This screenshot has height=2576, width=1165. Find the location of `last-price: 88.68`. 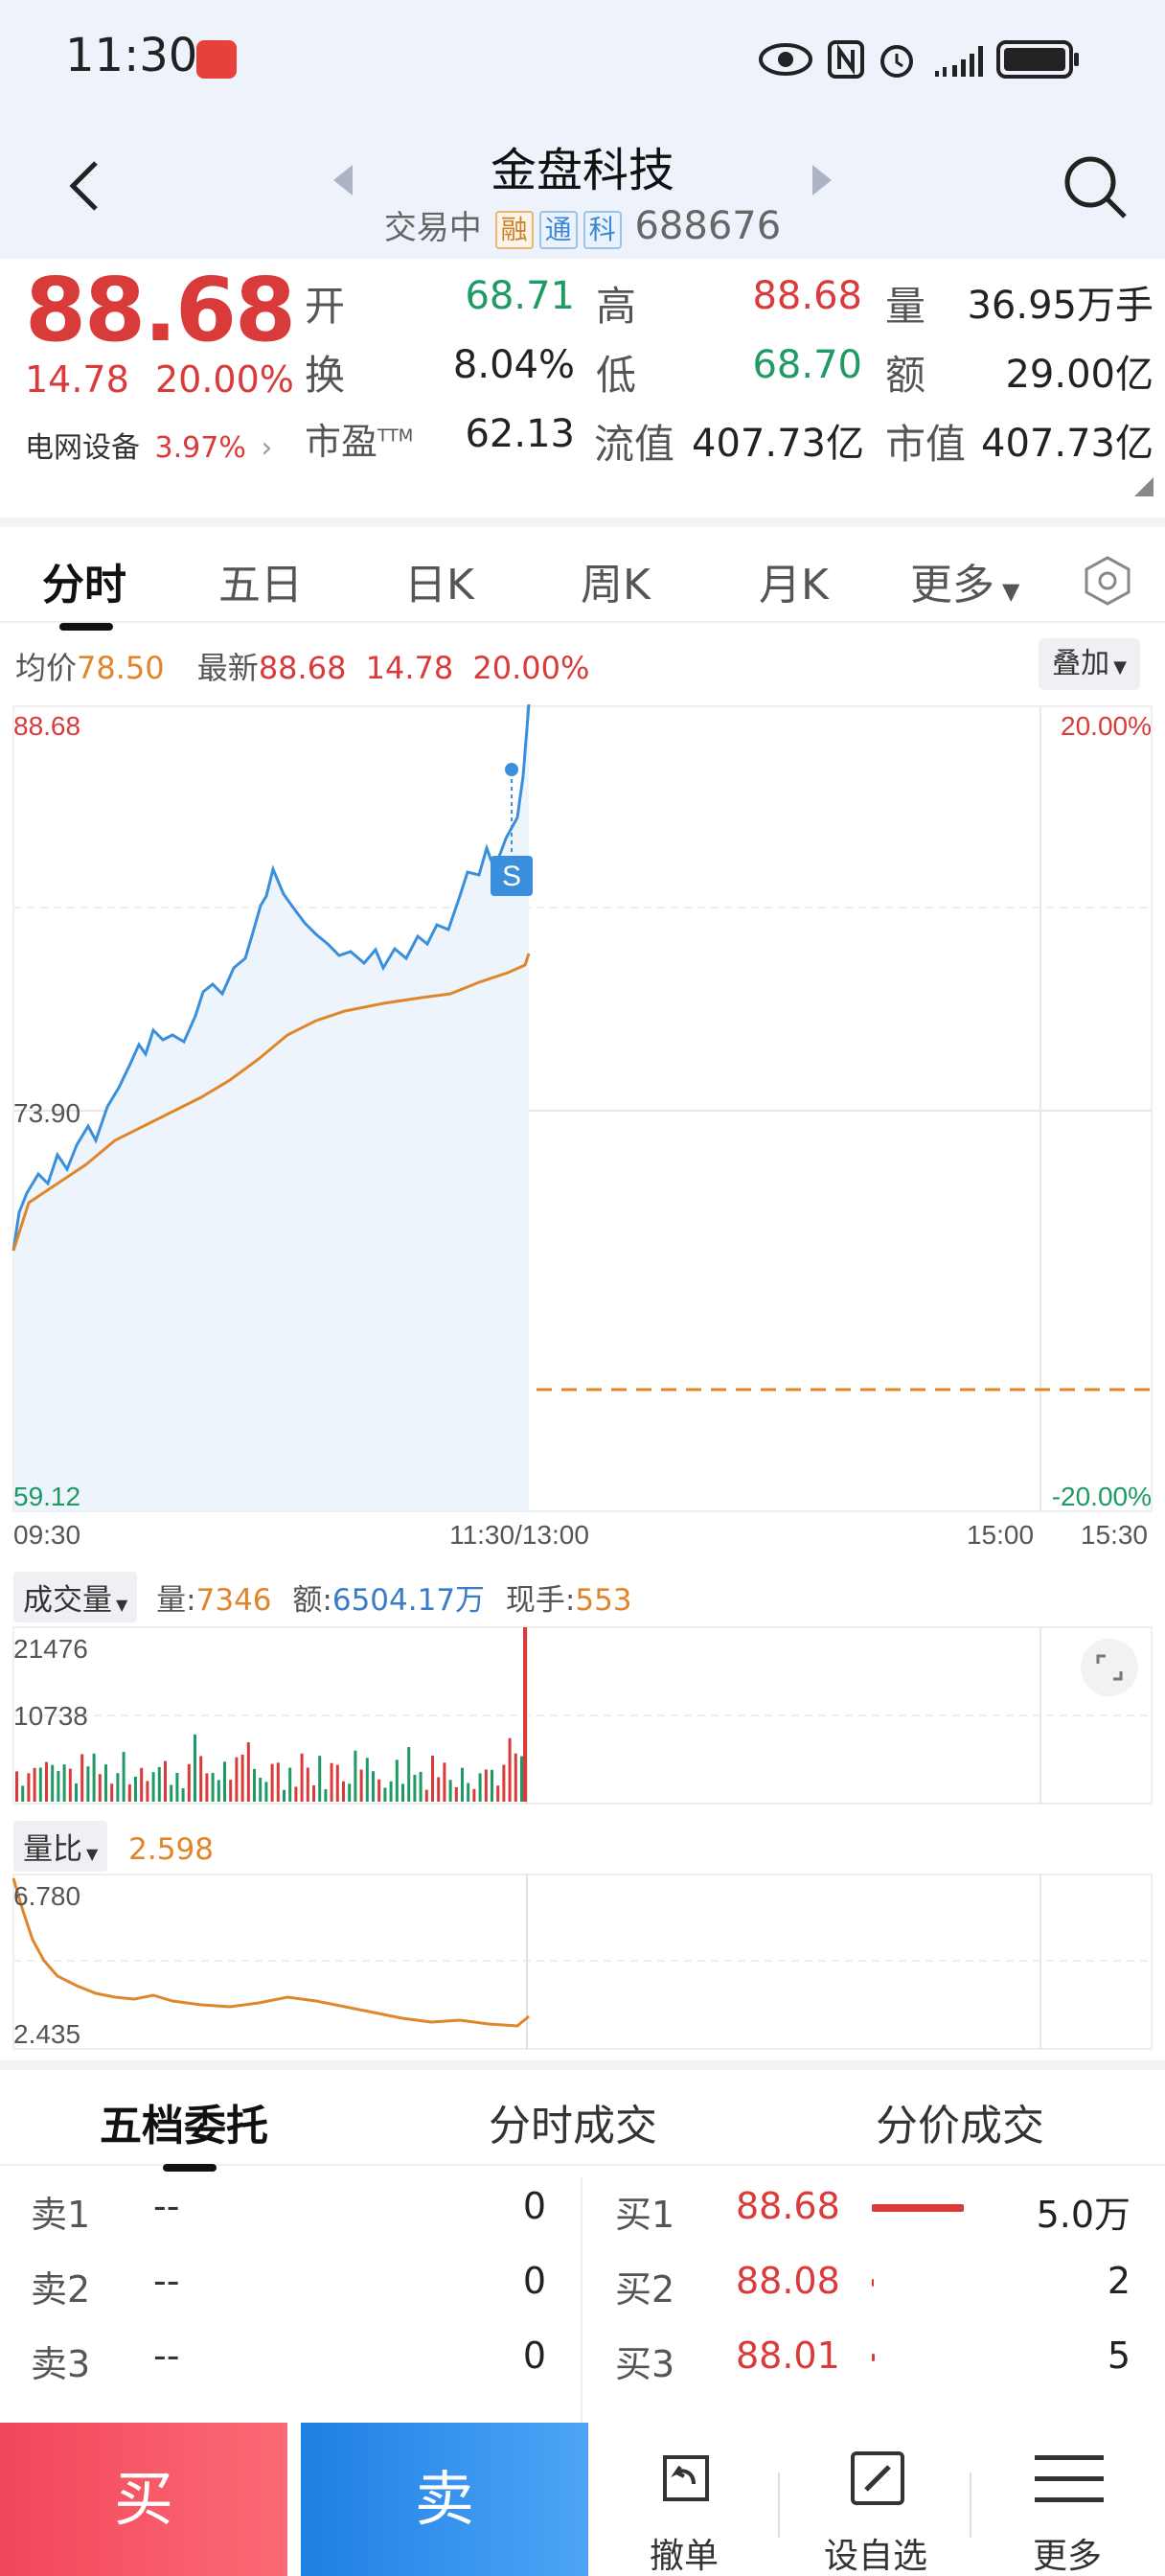

last-price: 88.68 is located at coordinates (160, 310).